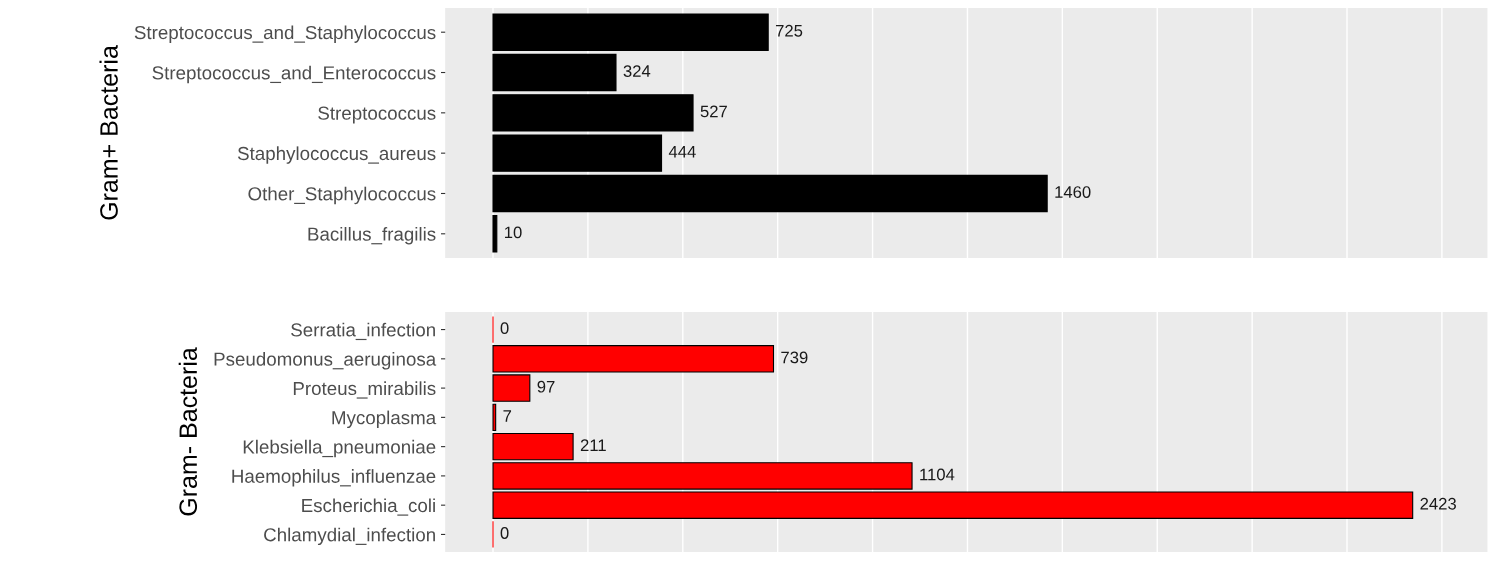 The image size is (1504, 563). What do you see at coordinates (384, 419) in the screenshot?
I see `y-tick-label: Mycoplasma` at bounding box center [384, 419].